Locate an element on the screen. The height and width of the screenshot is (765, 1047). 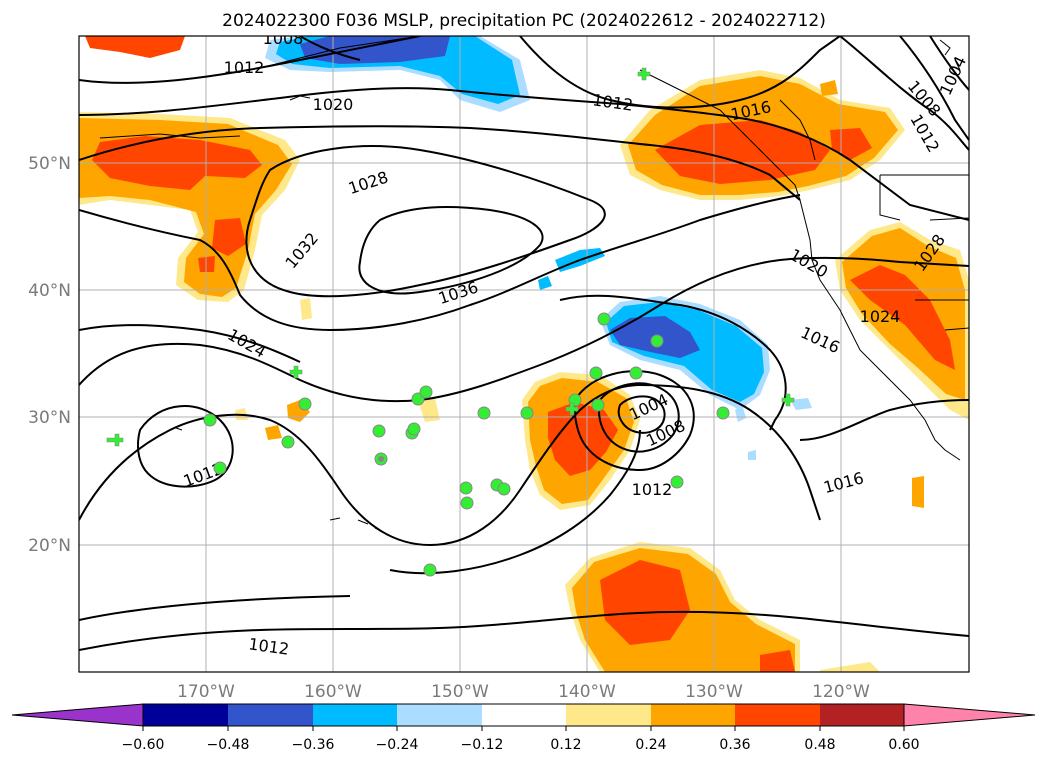
colorbar-tick-label: 0.48 is located at coordinates (819, 745).